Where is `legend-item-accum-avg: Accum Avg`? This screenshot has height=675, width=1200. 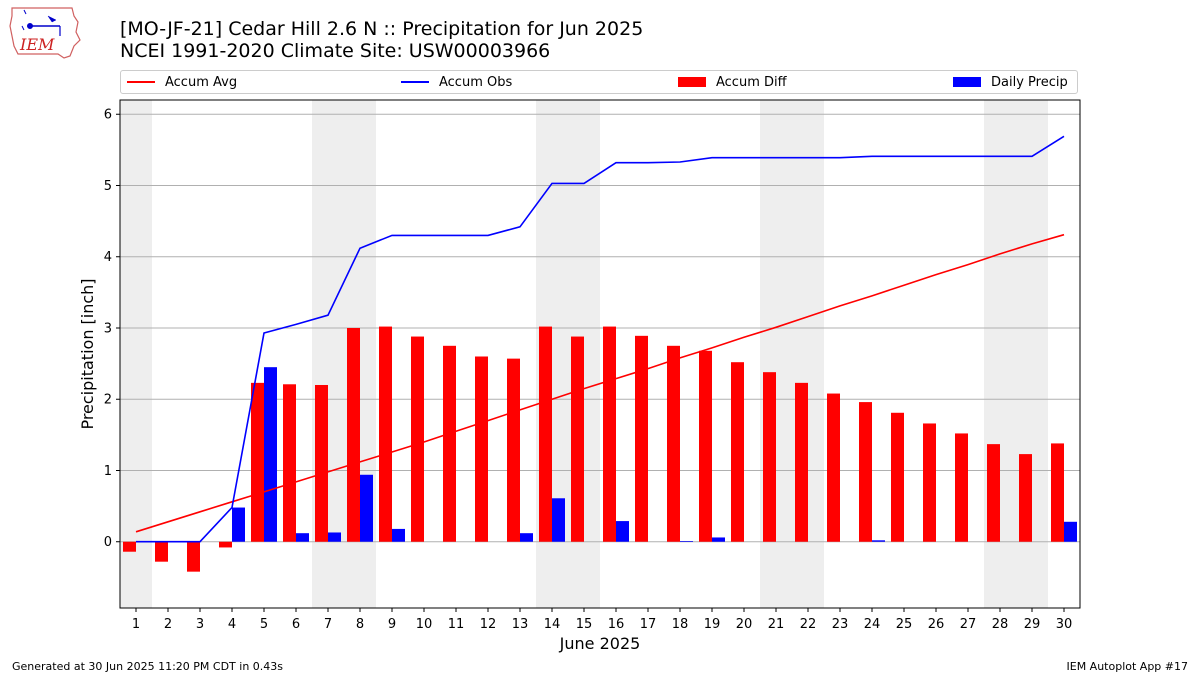 legend-item-accum-avg: Accum Avg is located at coordinates (182, 82).